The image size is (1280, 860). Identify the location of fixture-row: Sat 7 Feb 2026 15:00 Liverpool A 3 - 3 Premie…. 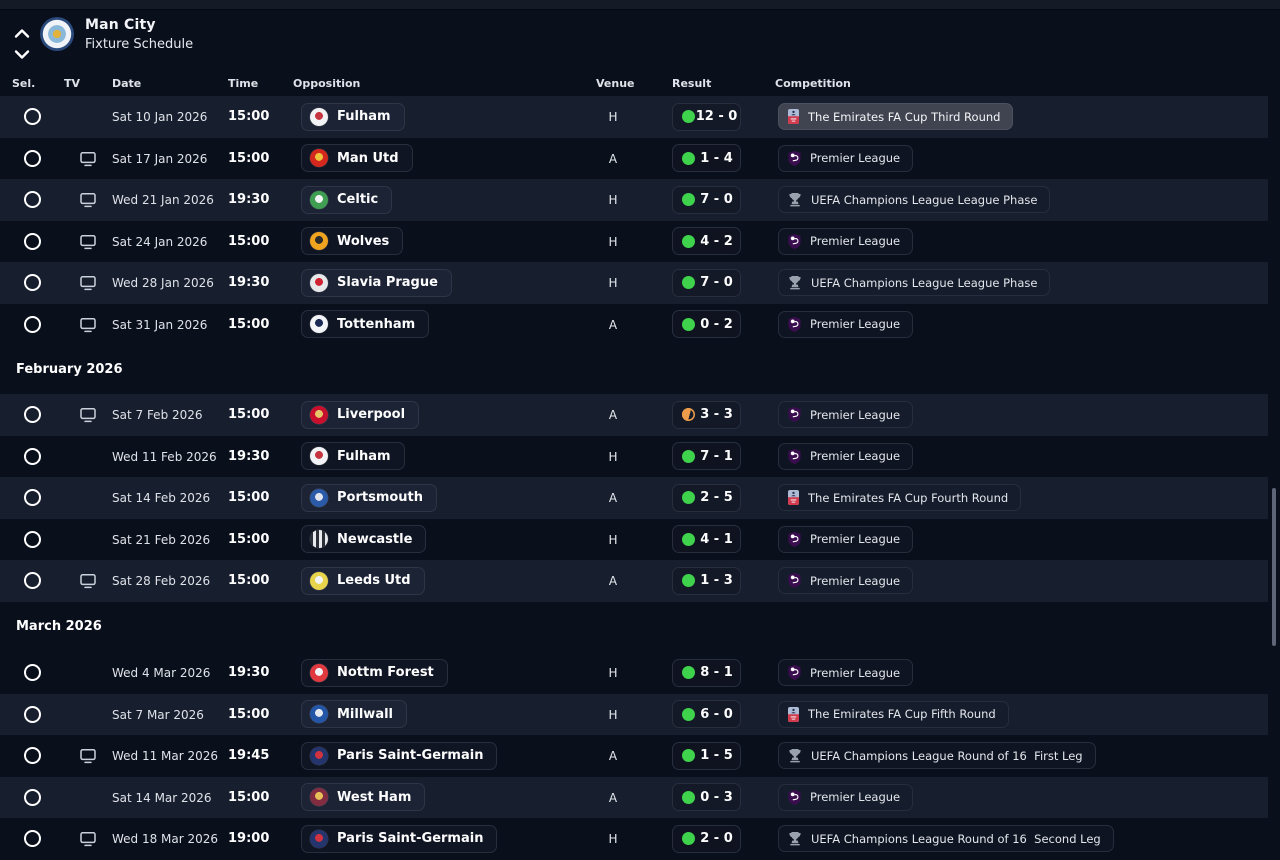
(634, 415).